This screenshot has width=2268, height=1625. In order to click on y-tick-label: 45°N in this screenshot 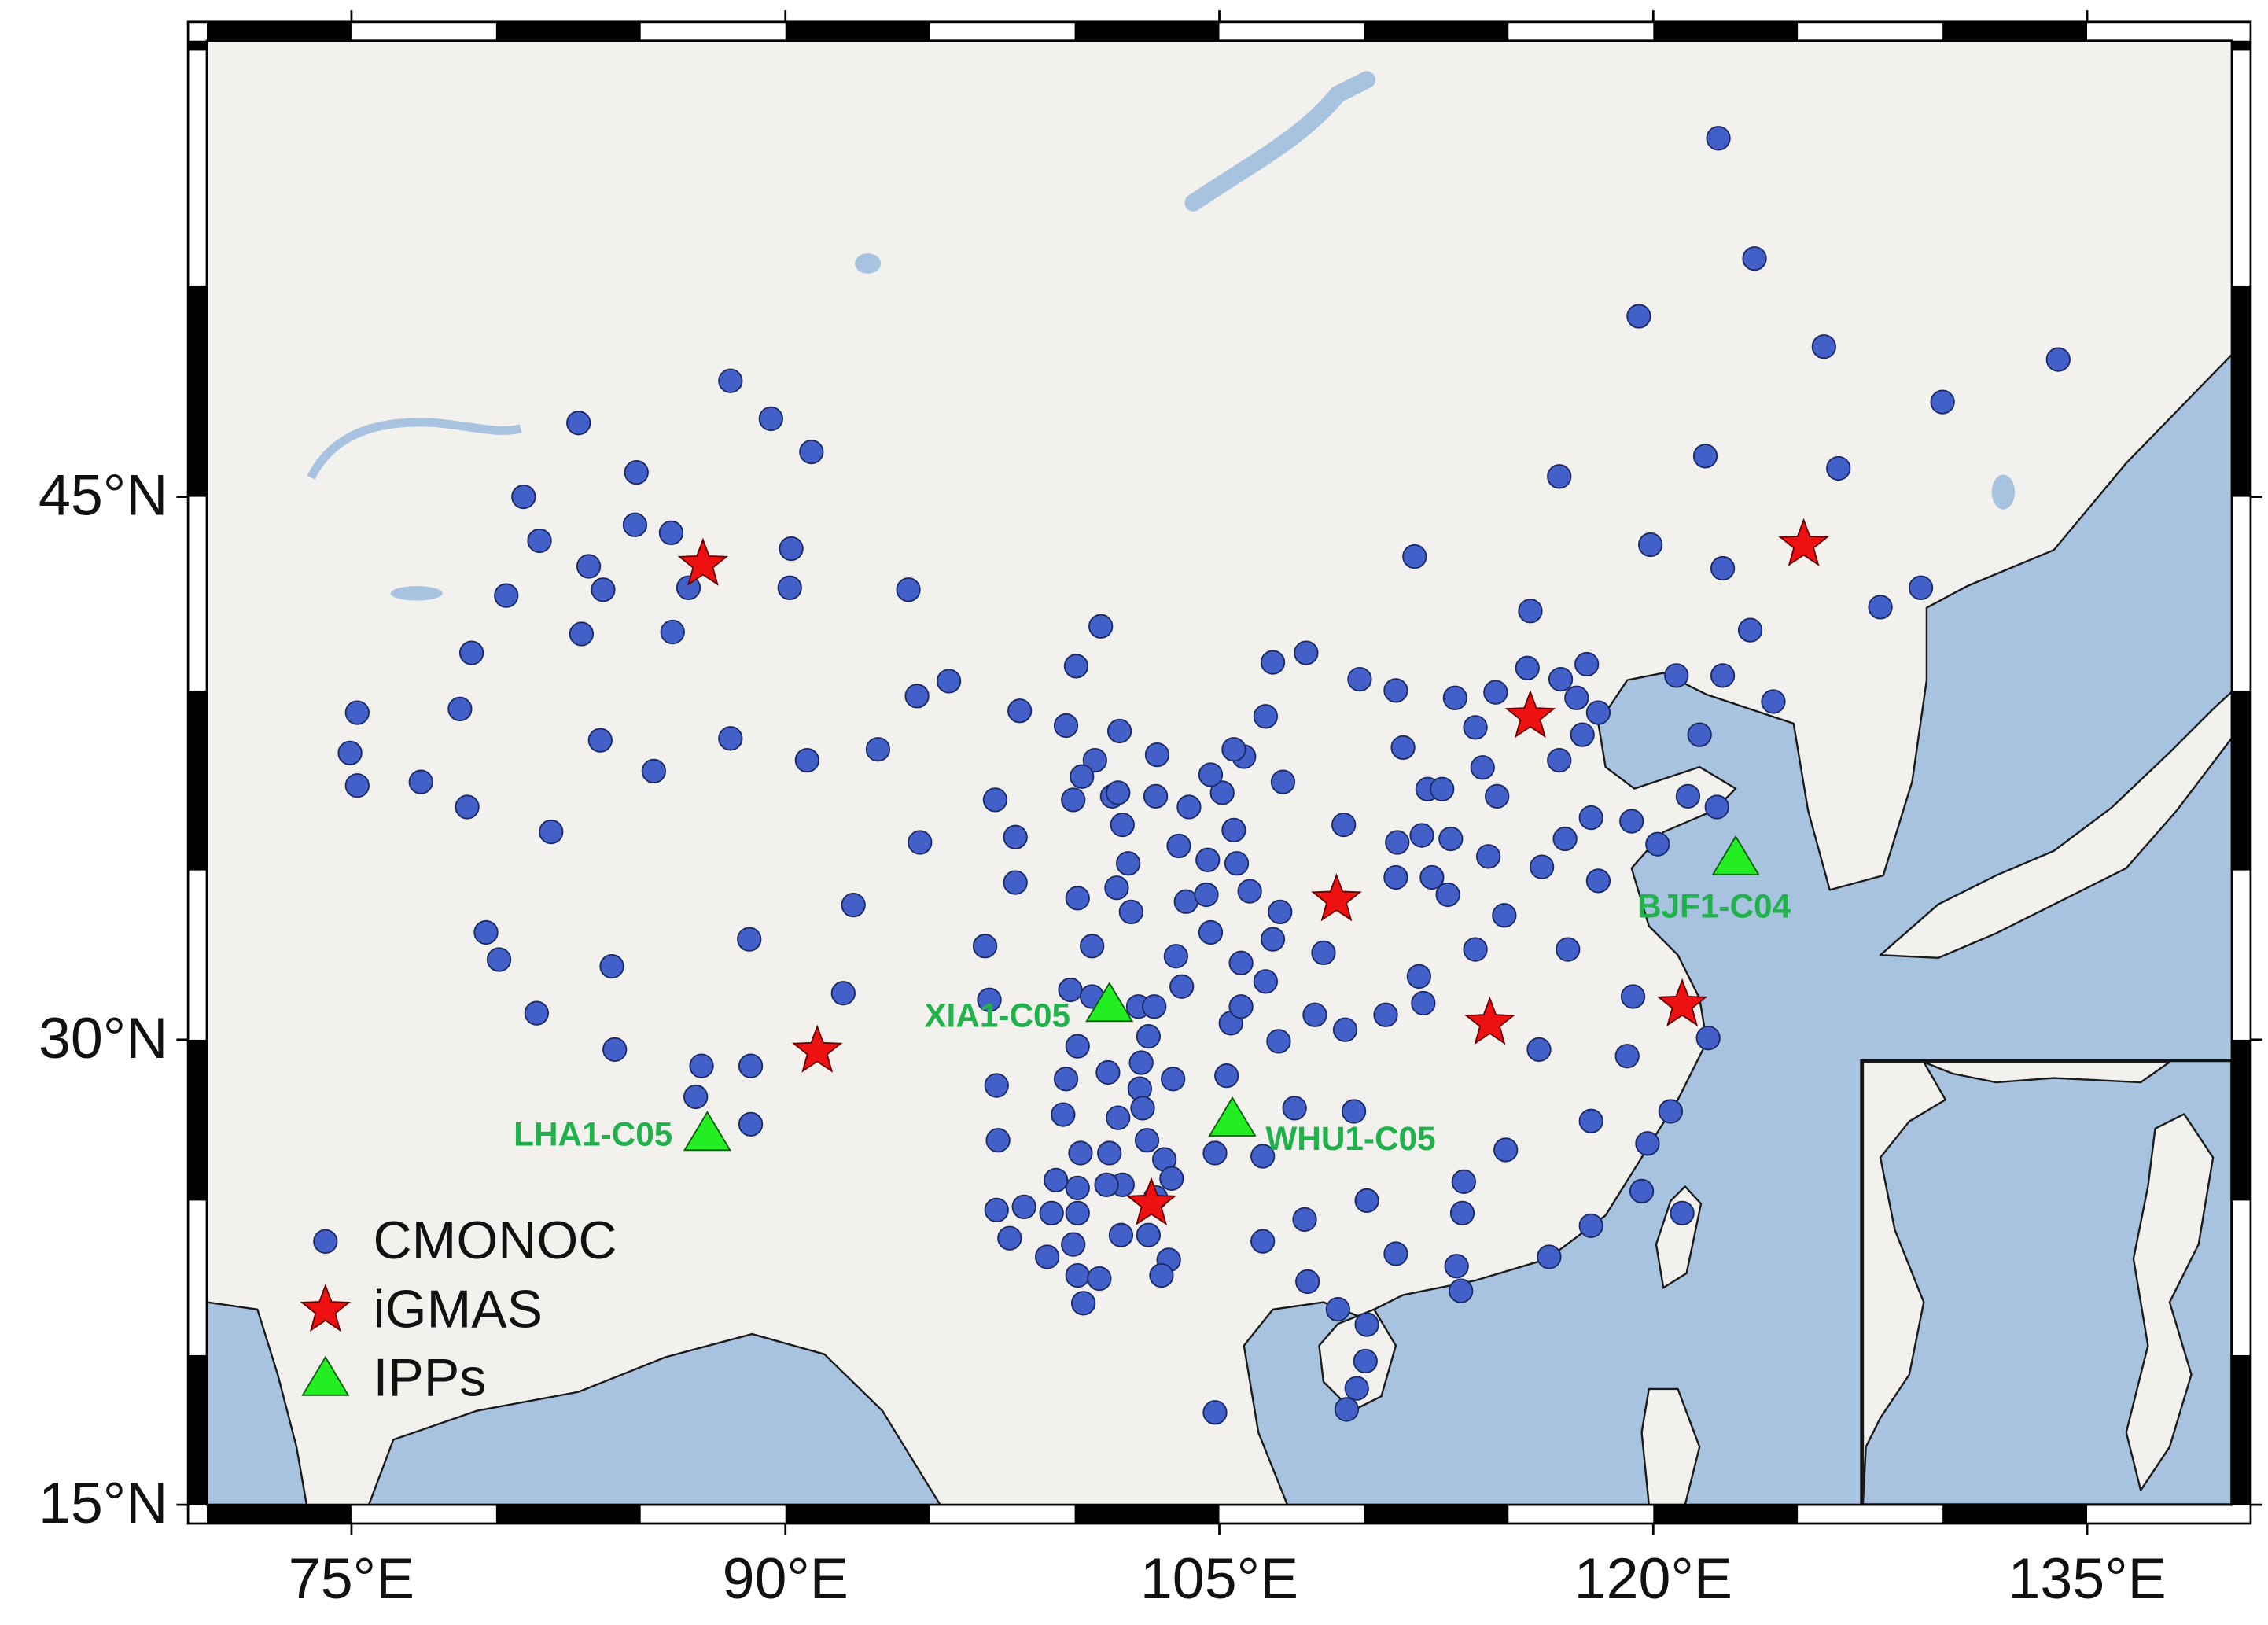, I will do `click(103, 495)`.